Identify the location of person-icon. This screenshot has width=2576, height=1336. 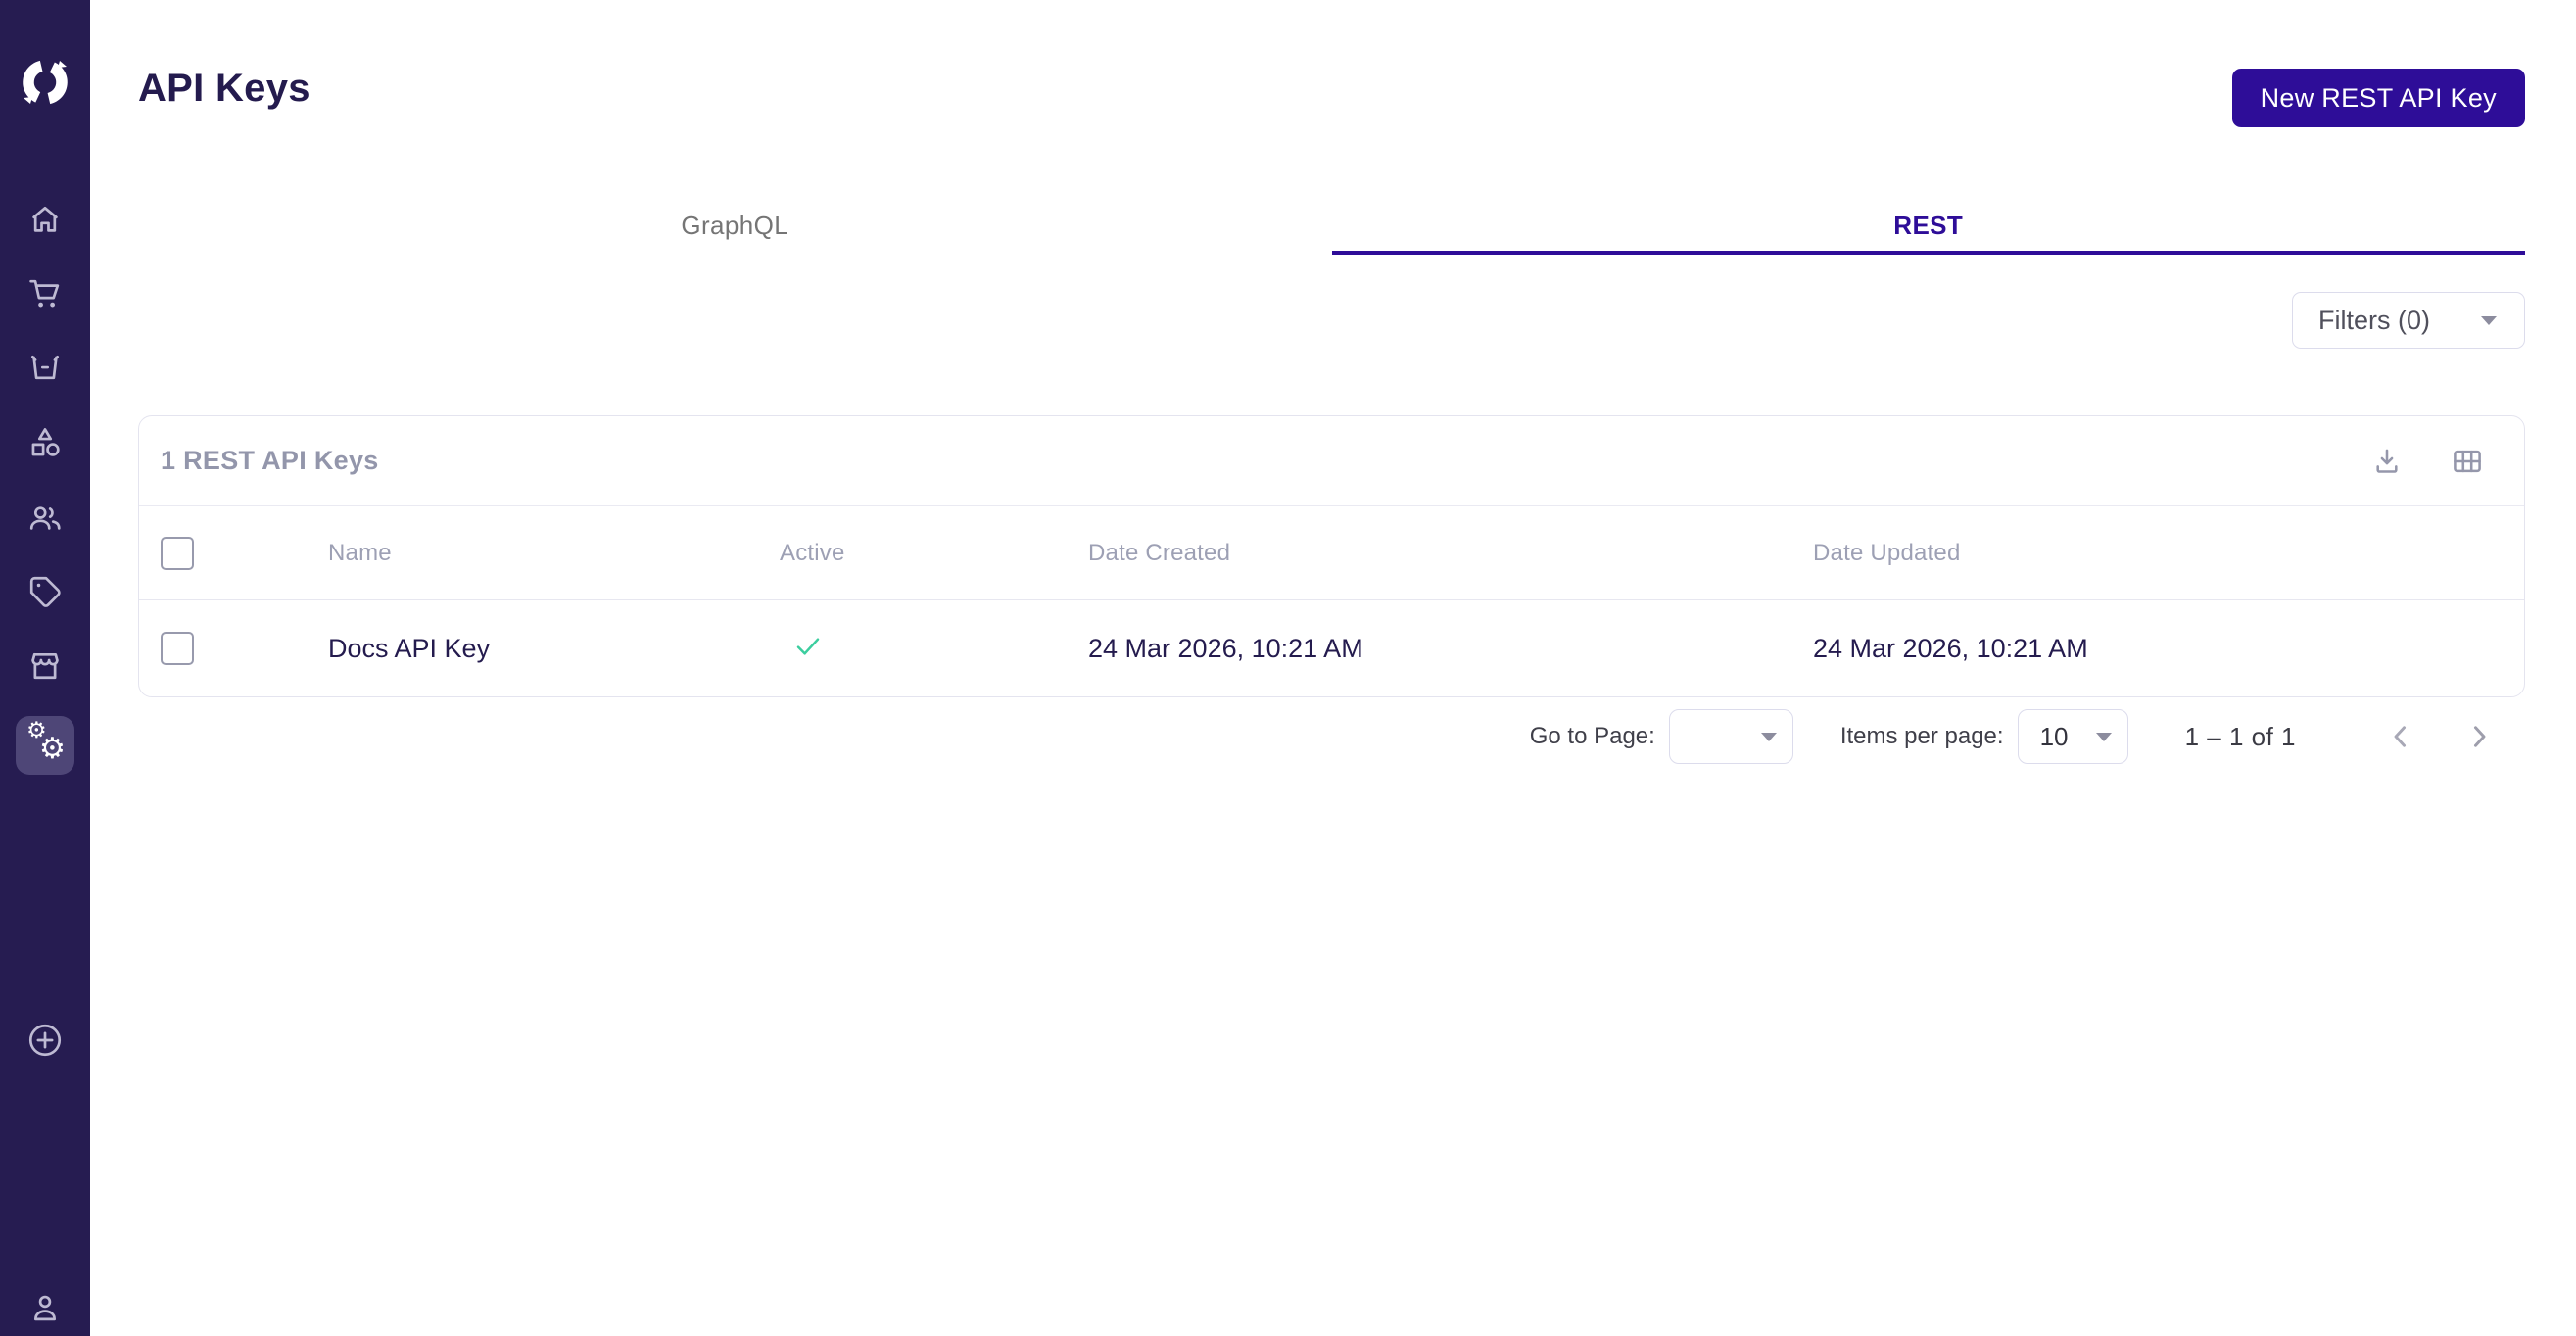
(45, 1308).